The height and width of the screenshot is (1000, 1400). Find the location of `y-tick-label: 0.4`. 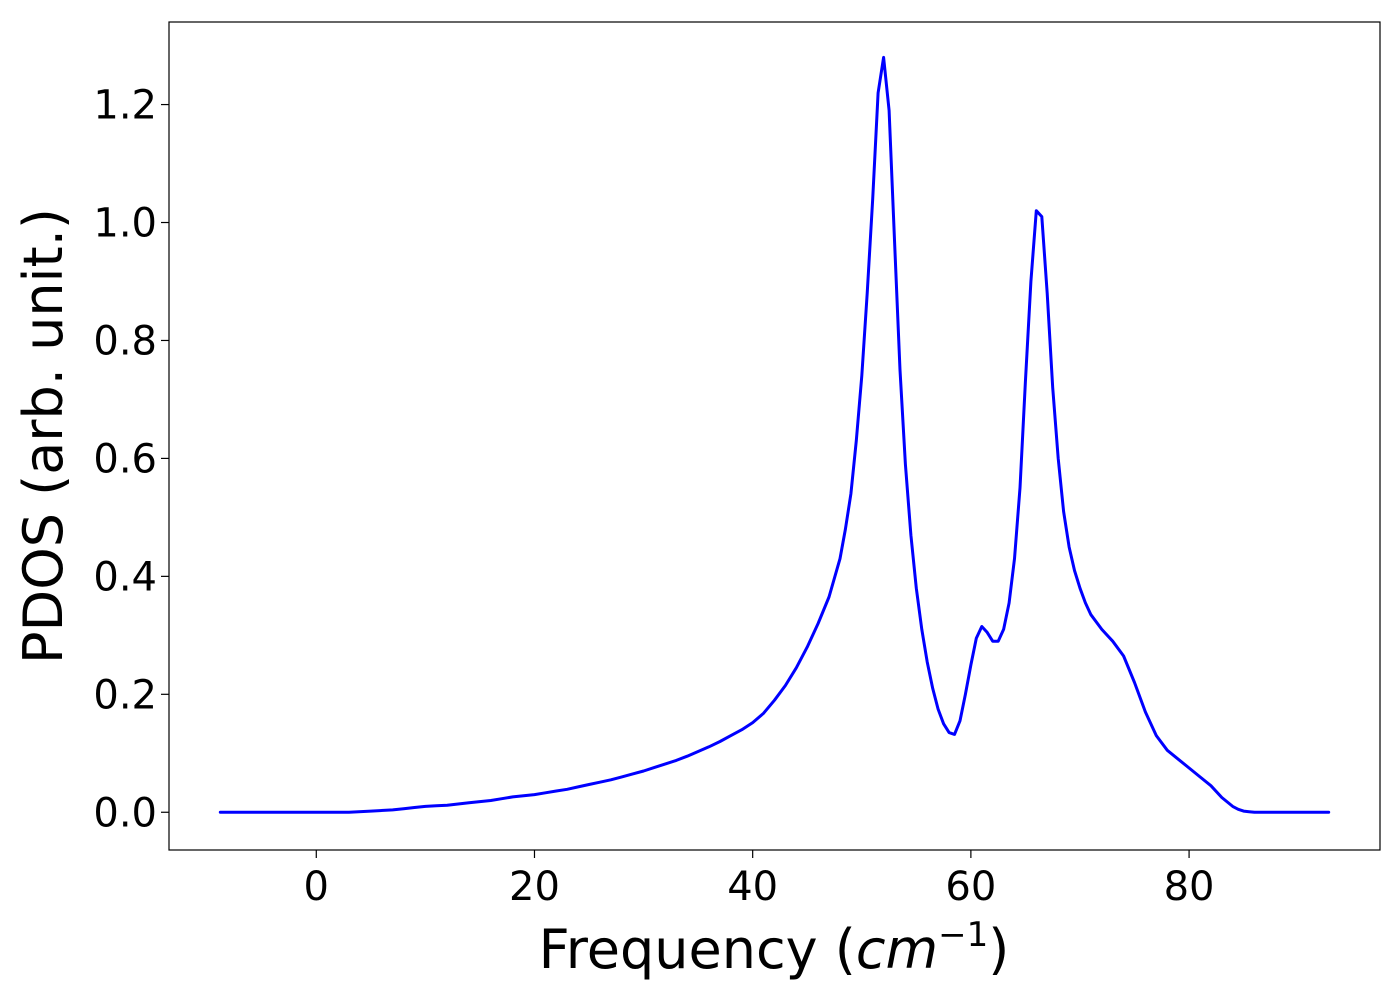

y-tick-label: 0.4 is located at coordinates (125, 577).